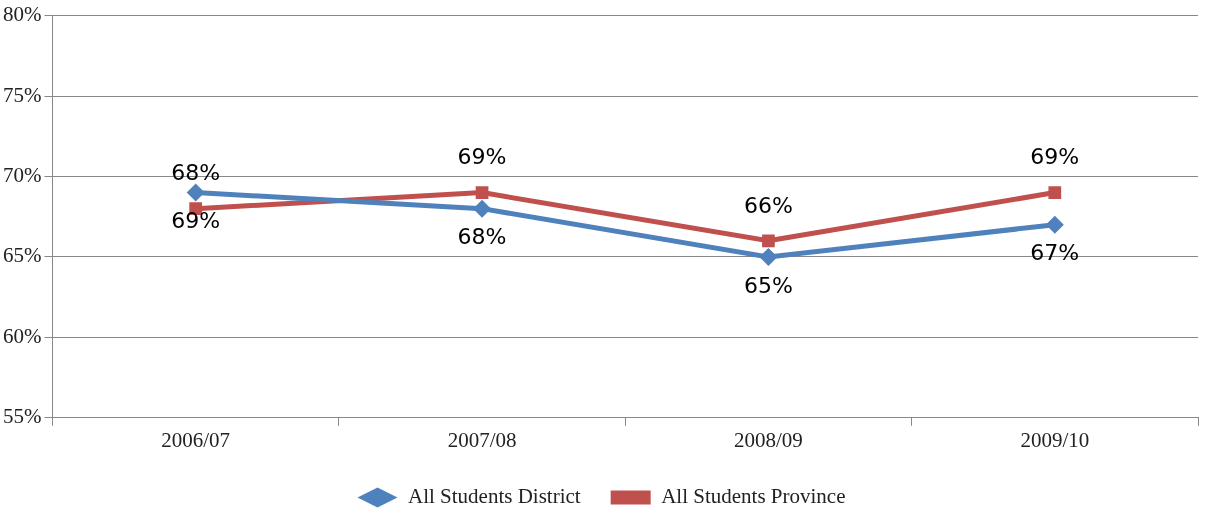  What do you see at coordinates (482, 439) in the screenshot?
I see `x-tick-label: 2007/08` at bounding box center [482, 439].